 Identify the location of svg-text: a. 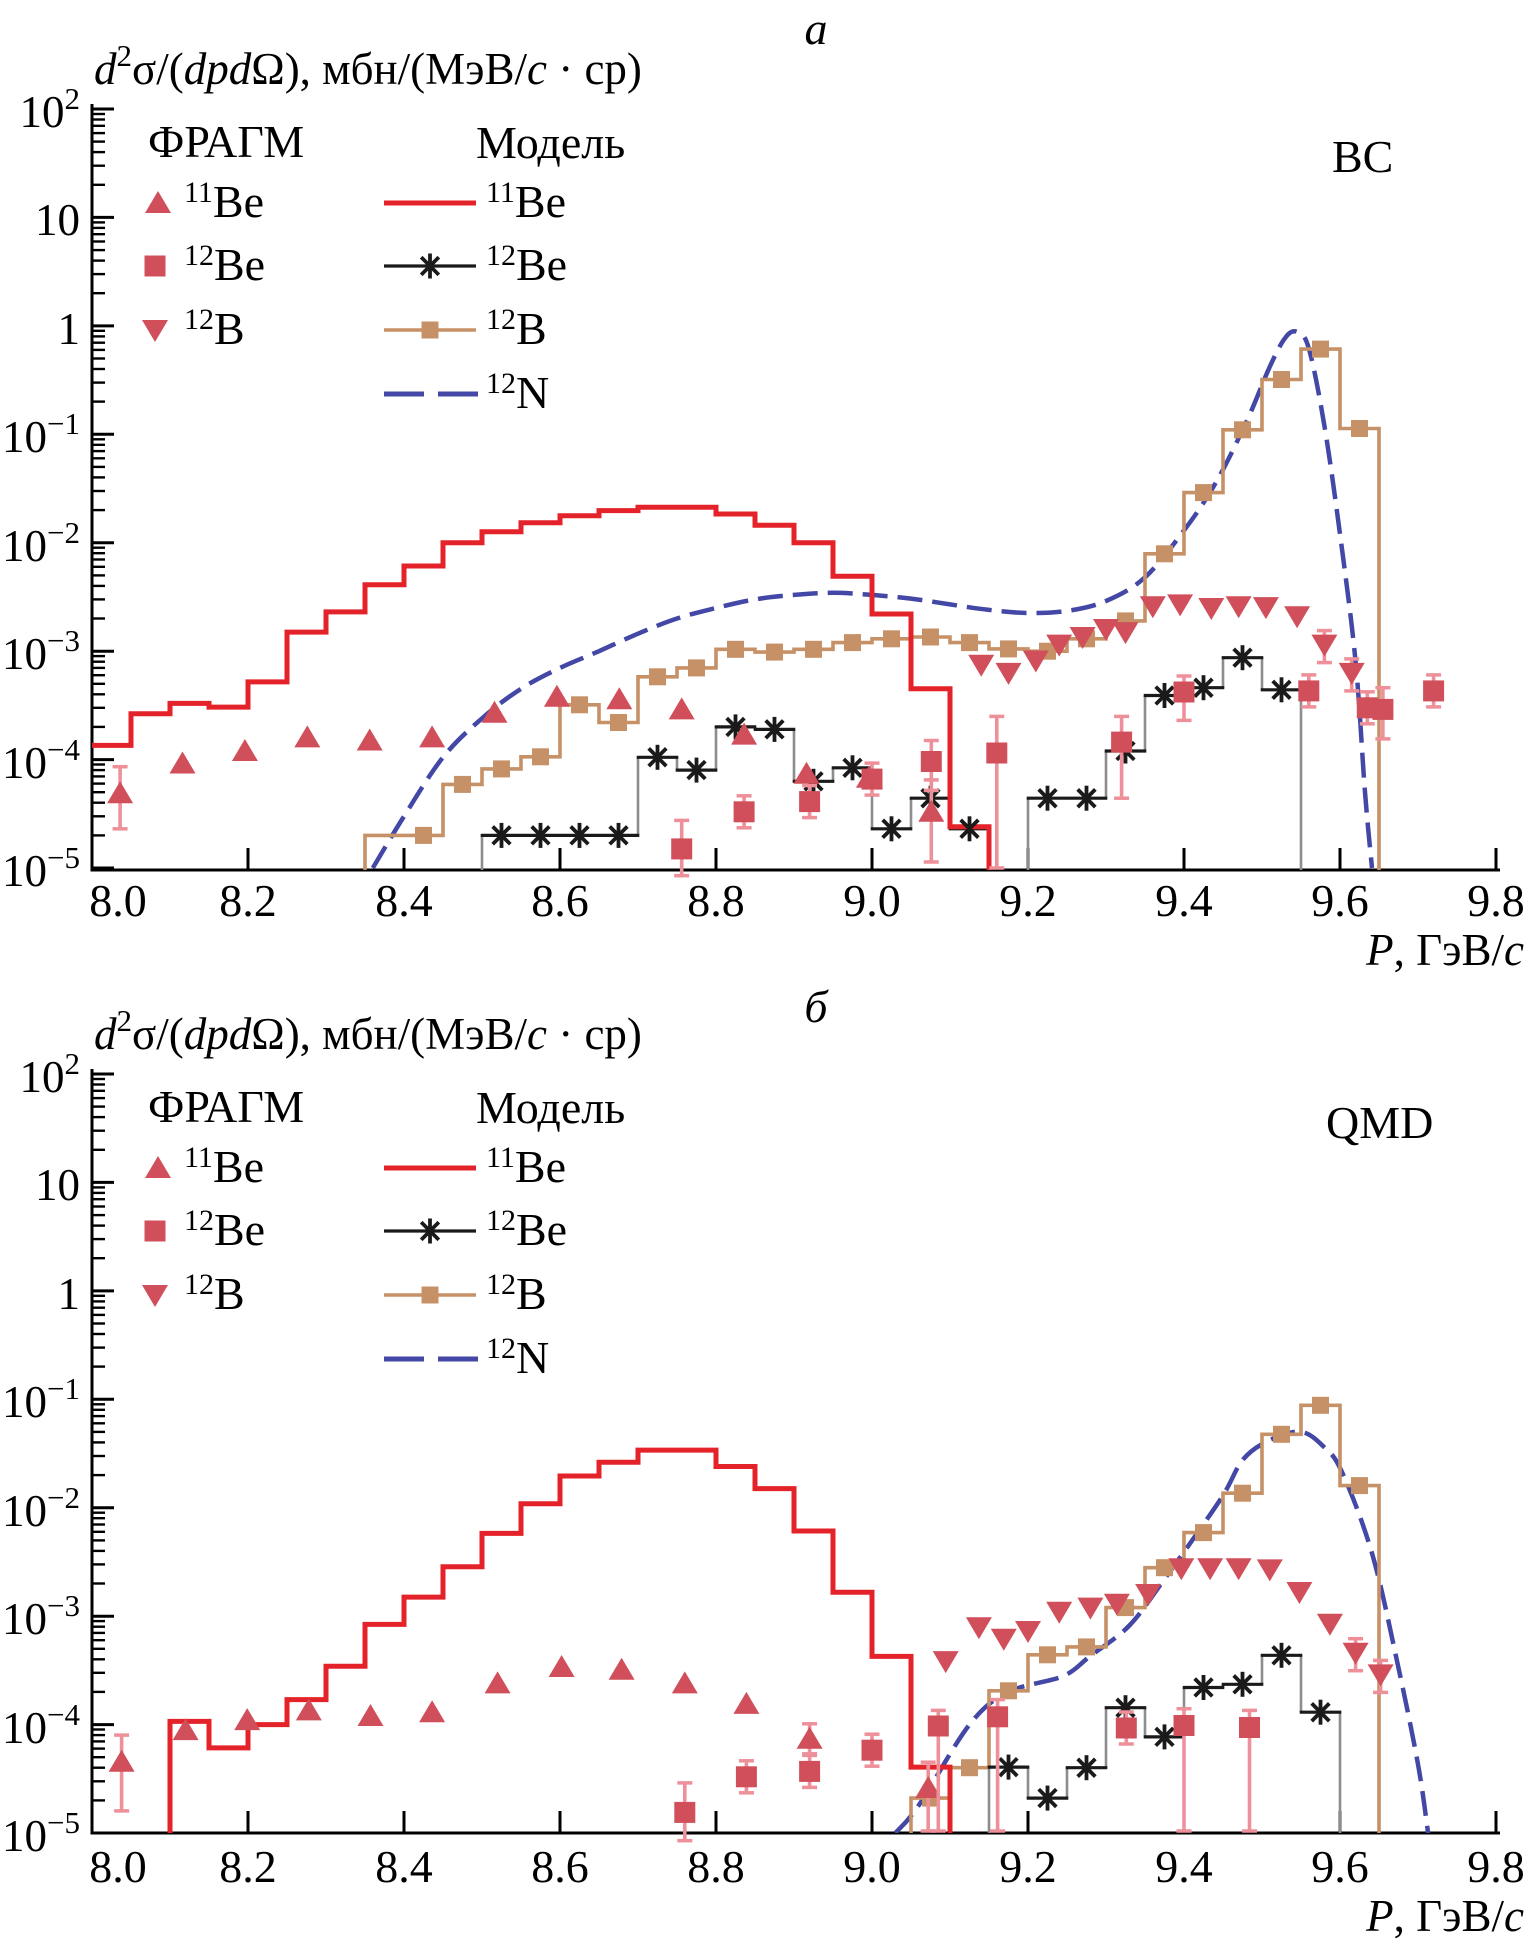
(816, 28).